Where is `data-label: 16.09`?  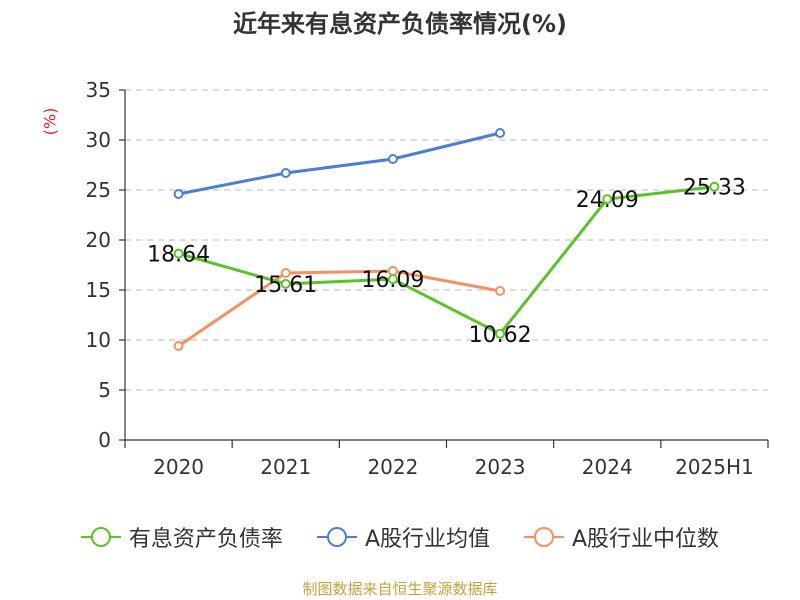
data-label: 16.09 is located at coordinates (392, 280).